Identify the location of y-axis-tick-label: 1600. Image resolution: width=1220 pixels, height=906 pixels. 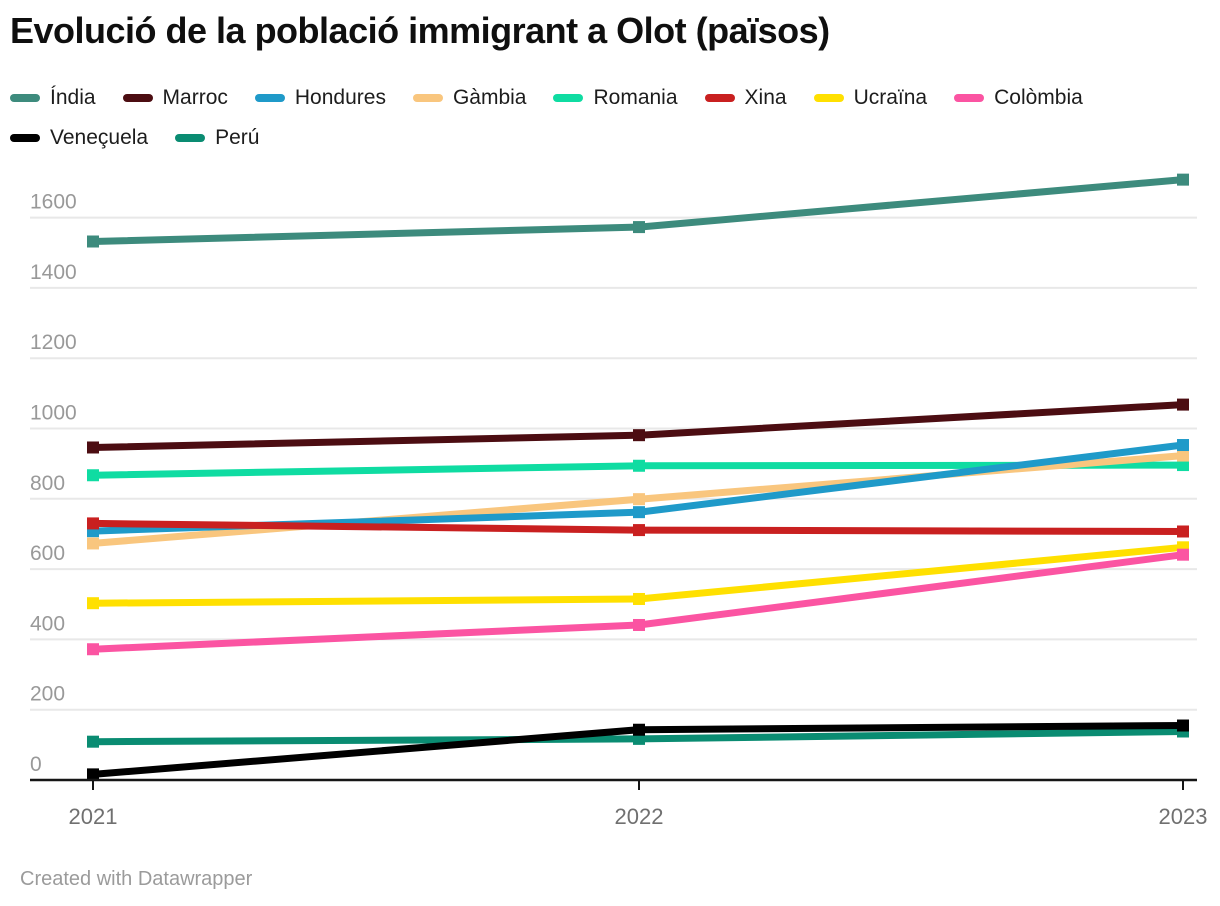
(53, 202).